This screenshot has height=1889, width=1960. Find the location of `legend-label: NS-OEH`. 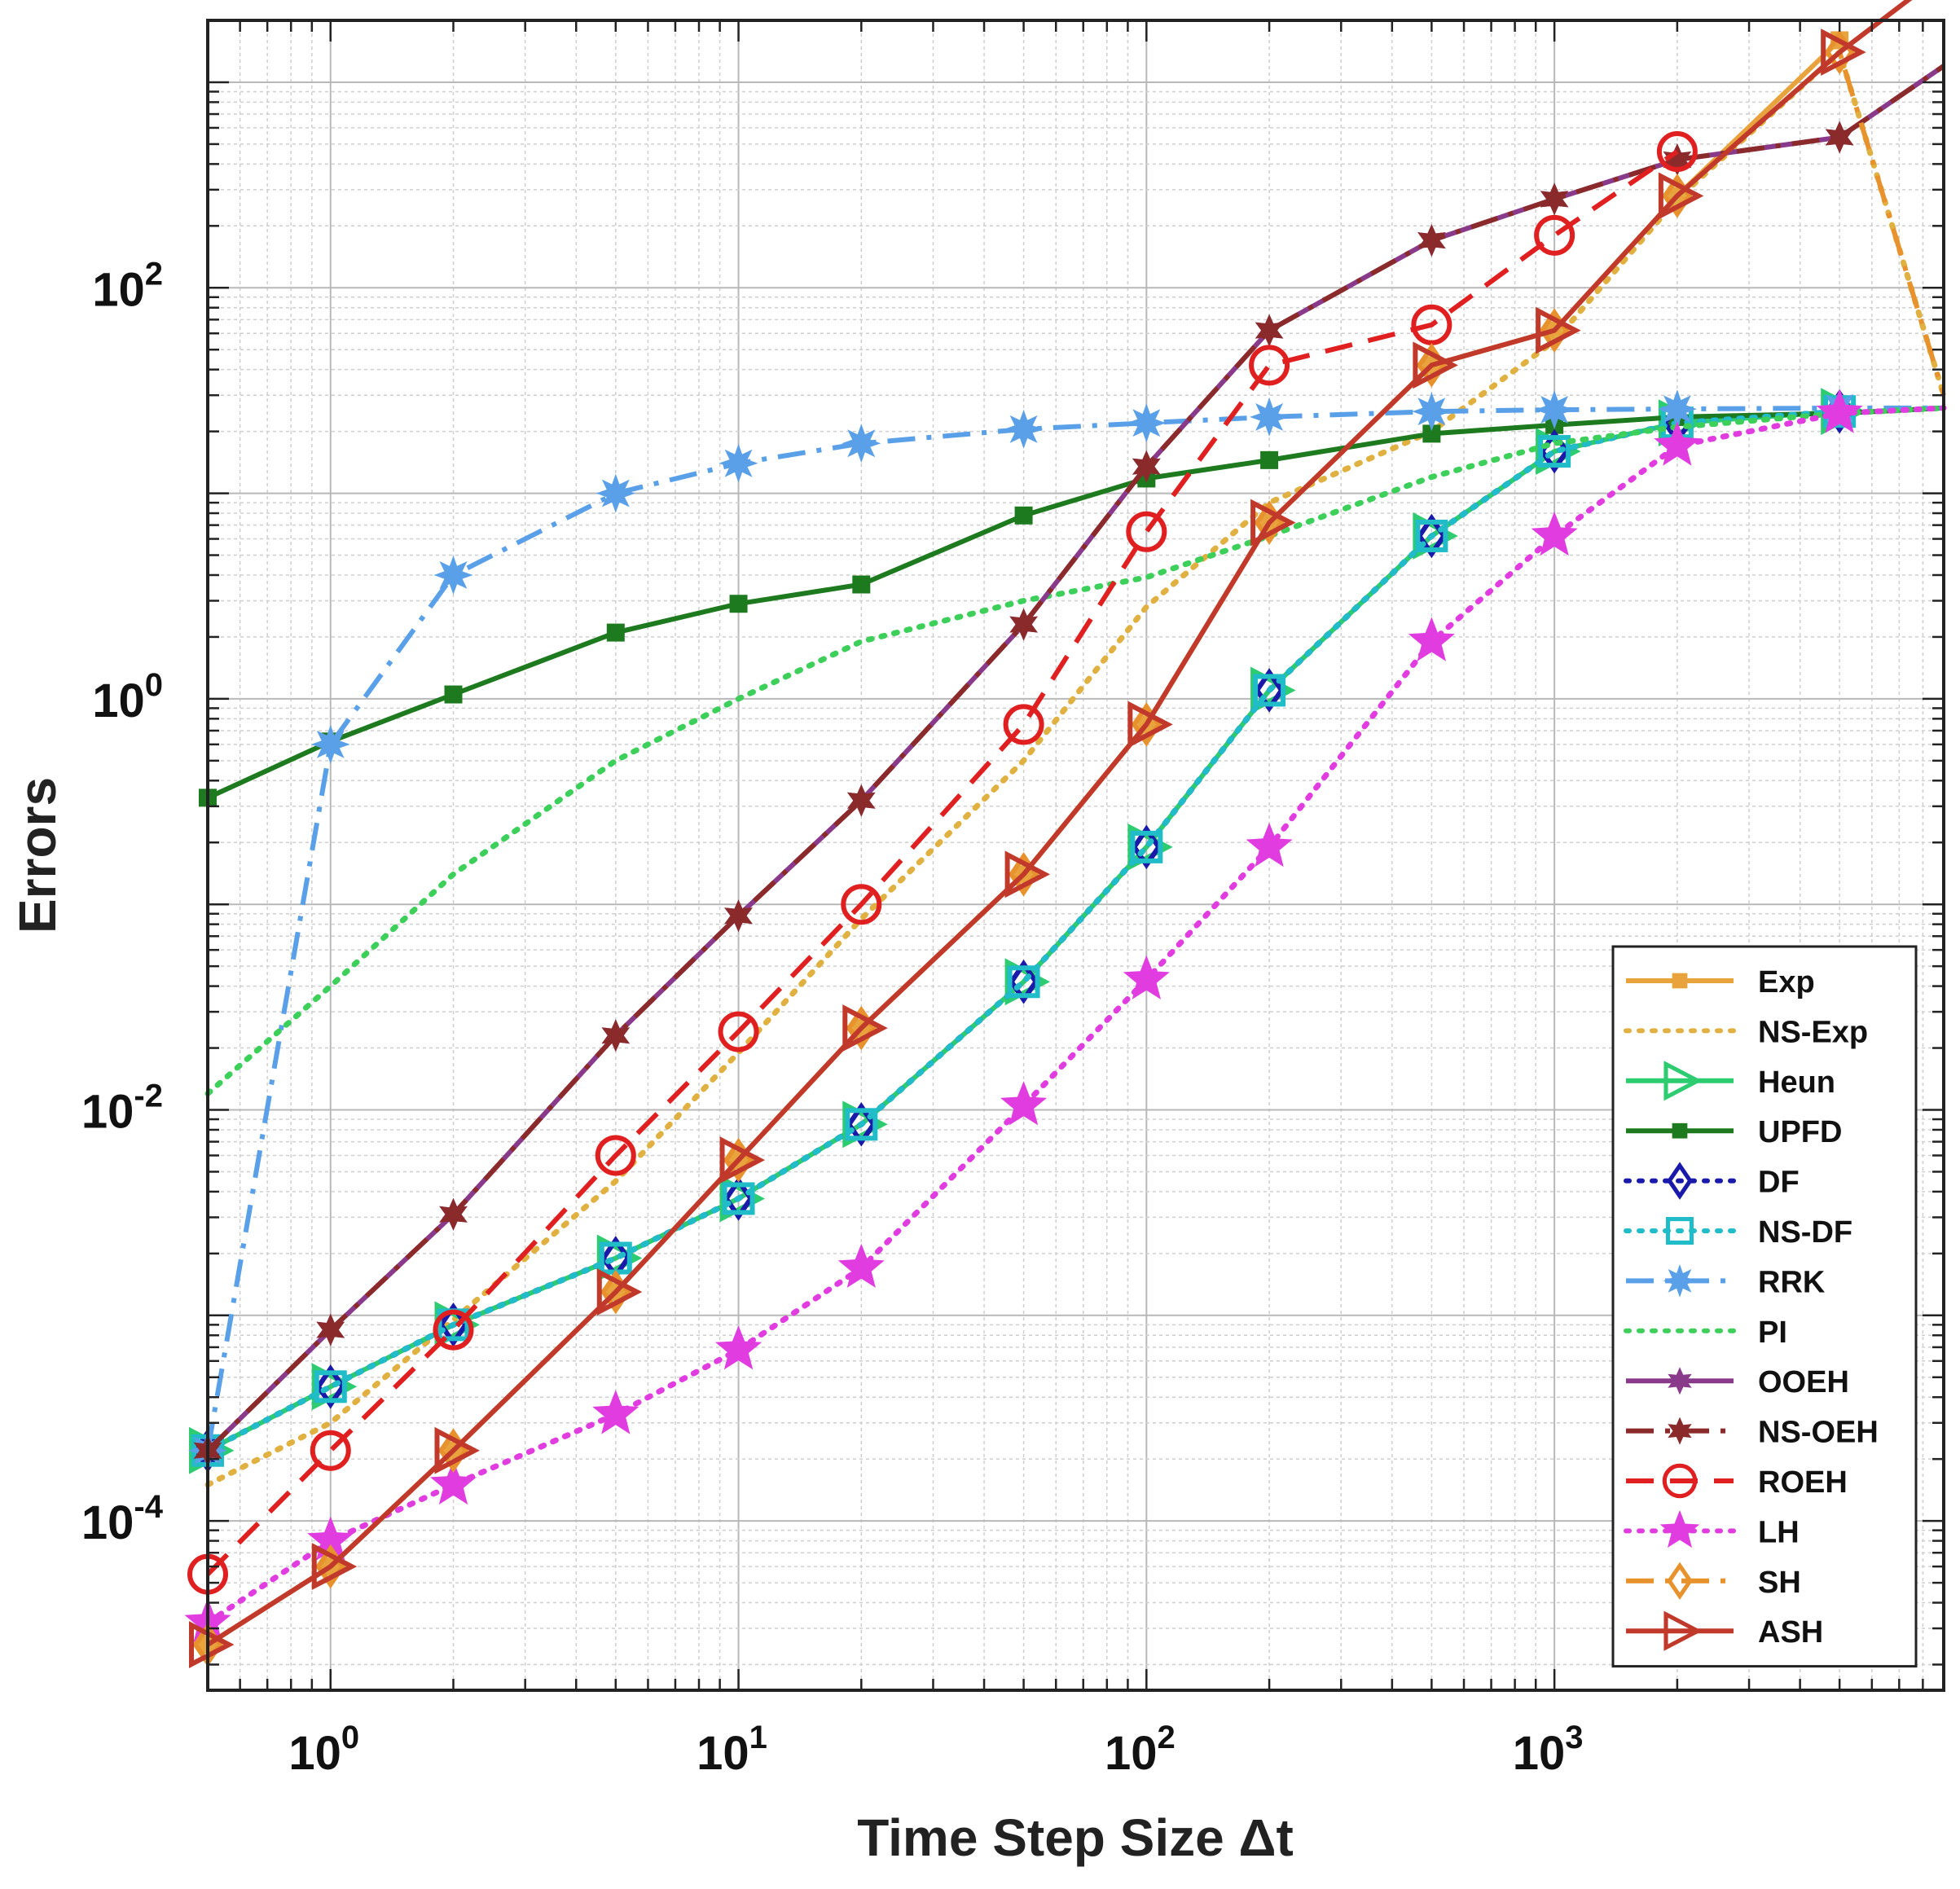

legend-label: NS-OEH is located at coordinates (1818, 1433).